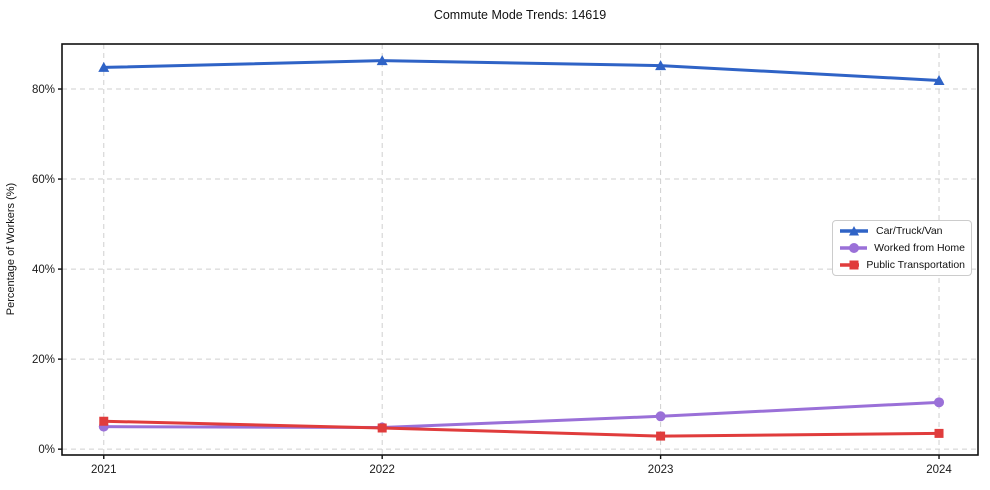 The image size is (990, 490). Describe the element at coordinates (919, 248) in the screenshot. I see `legend-label: Worked from Home` at that location.